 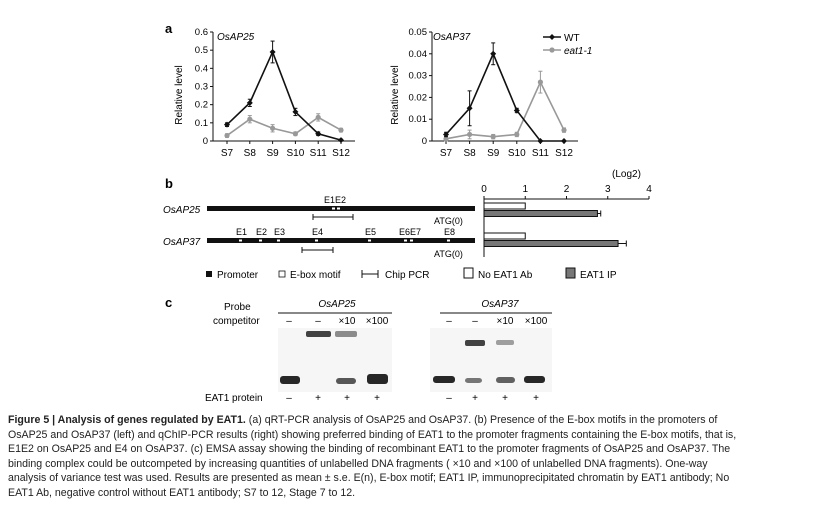 I want to click on x-tick-label: 4, so click(x=649, y=189).